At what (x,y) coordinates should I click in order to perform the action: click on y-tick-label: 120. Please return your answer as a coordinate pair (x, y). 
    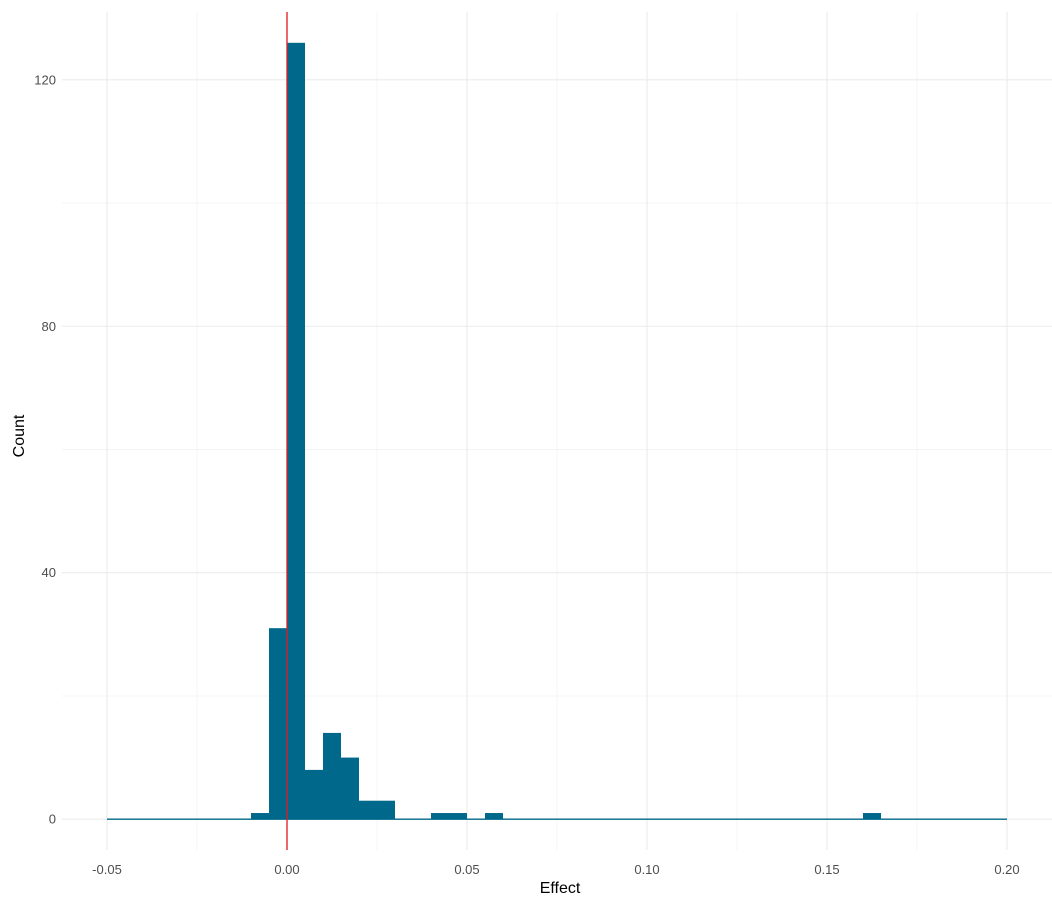
    Looking at the image, I should click on (45, 79).